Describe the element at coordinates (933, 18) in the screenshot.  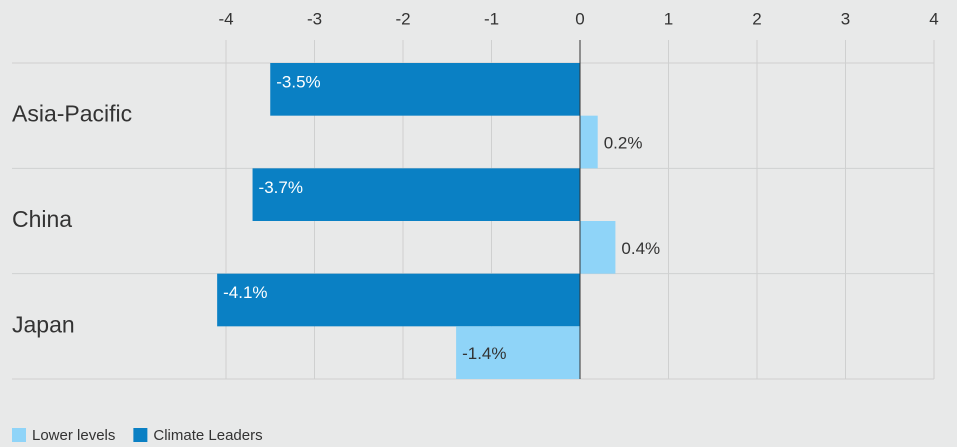
I see `x-tick-label: 4` at that location.